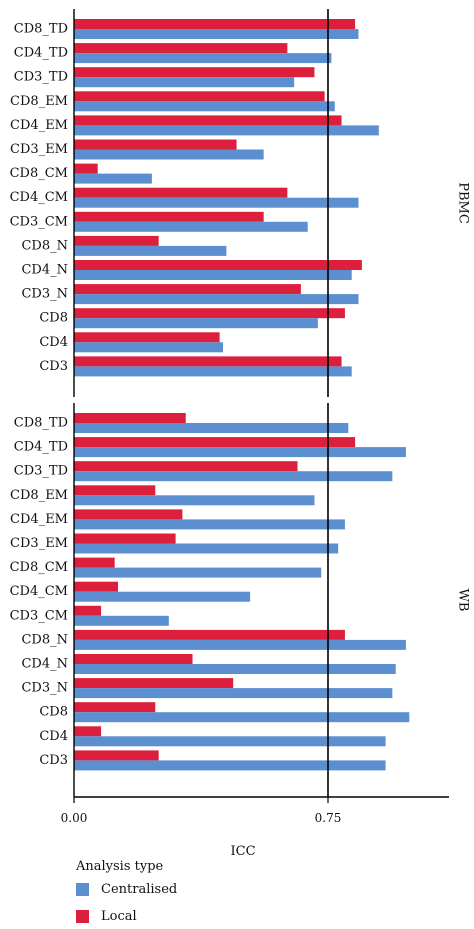 This screenshot has height=929, width=474. Describe the element at coordinates (139, 889) in the screenshot. I see `legend-label-centralised: Centralised` at that location.